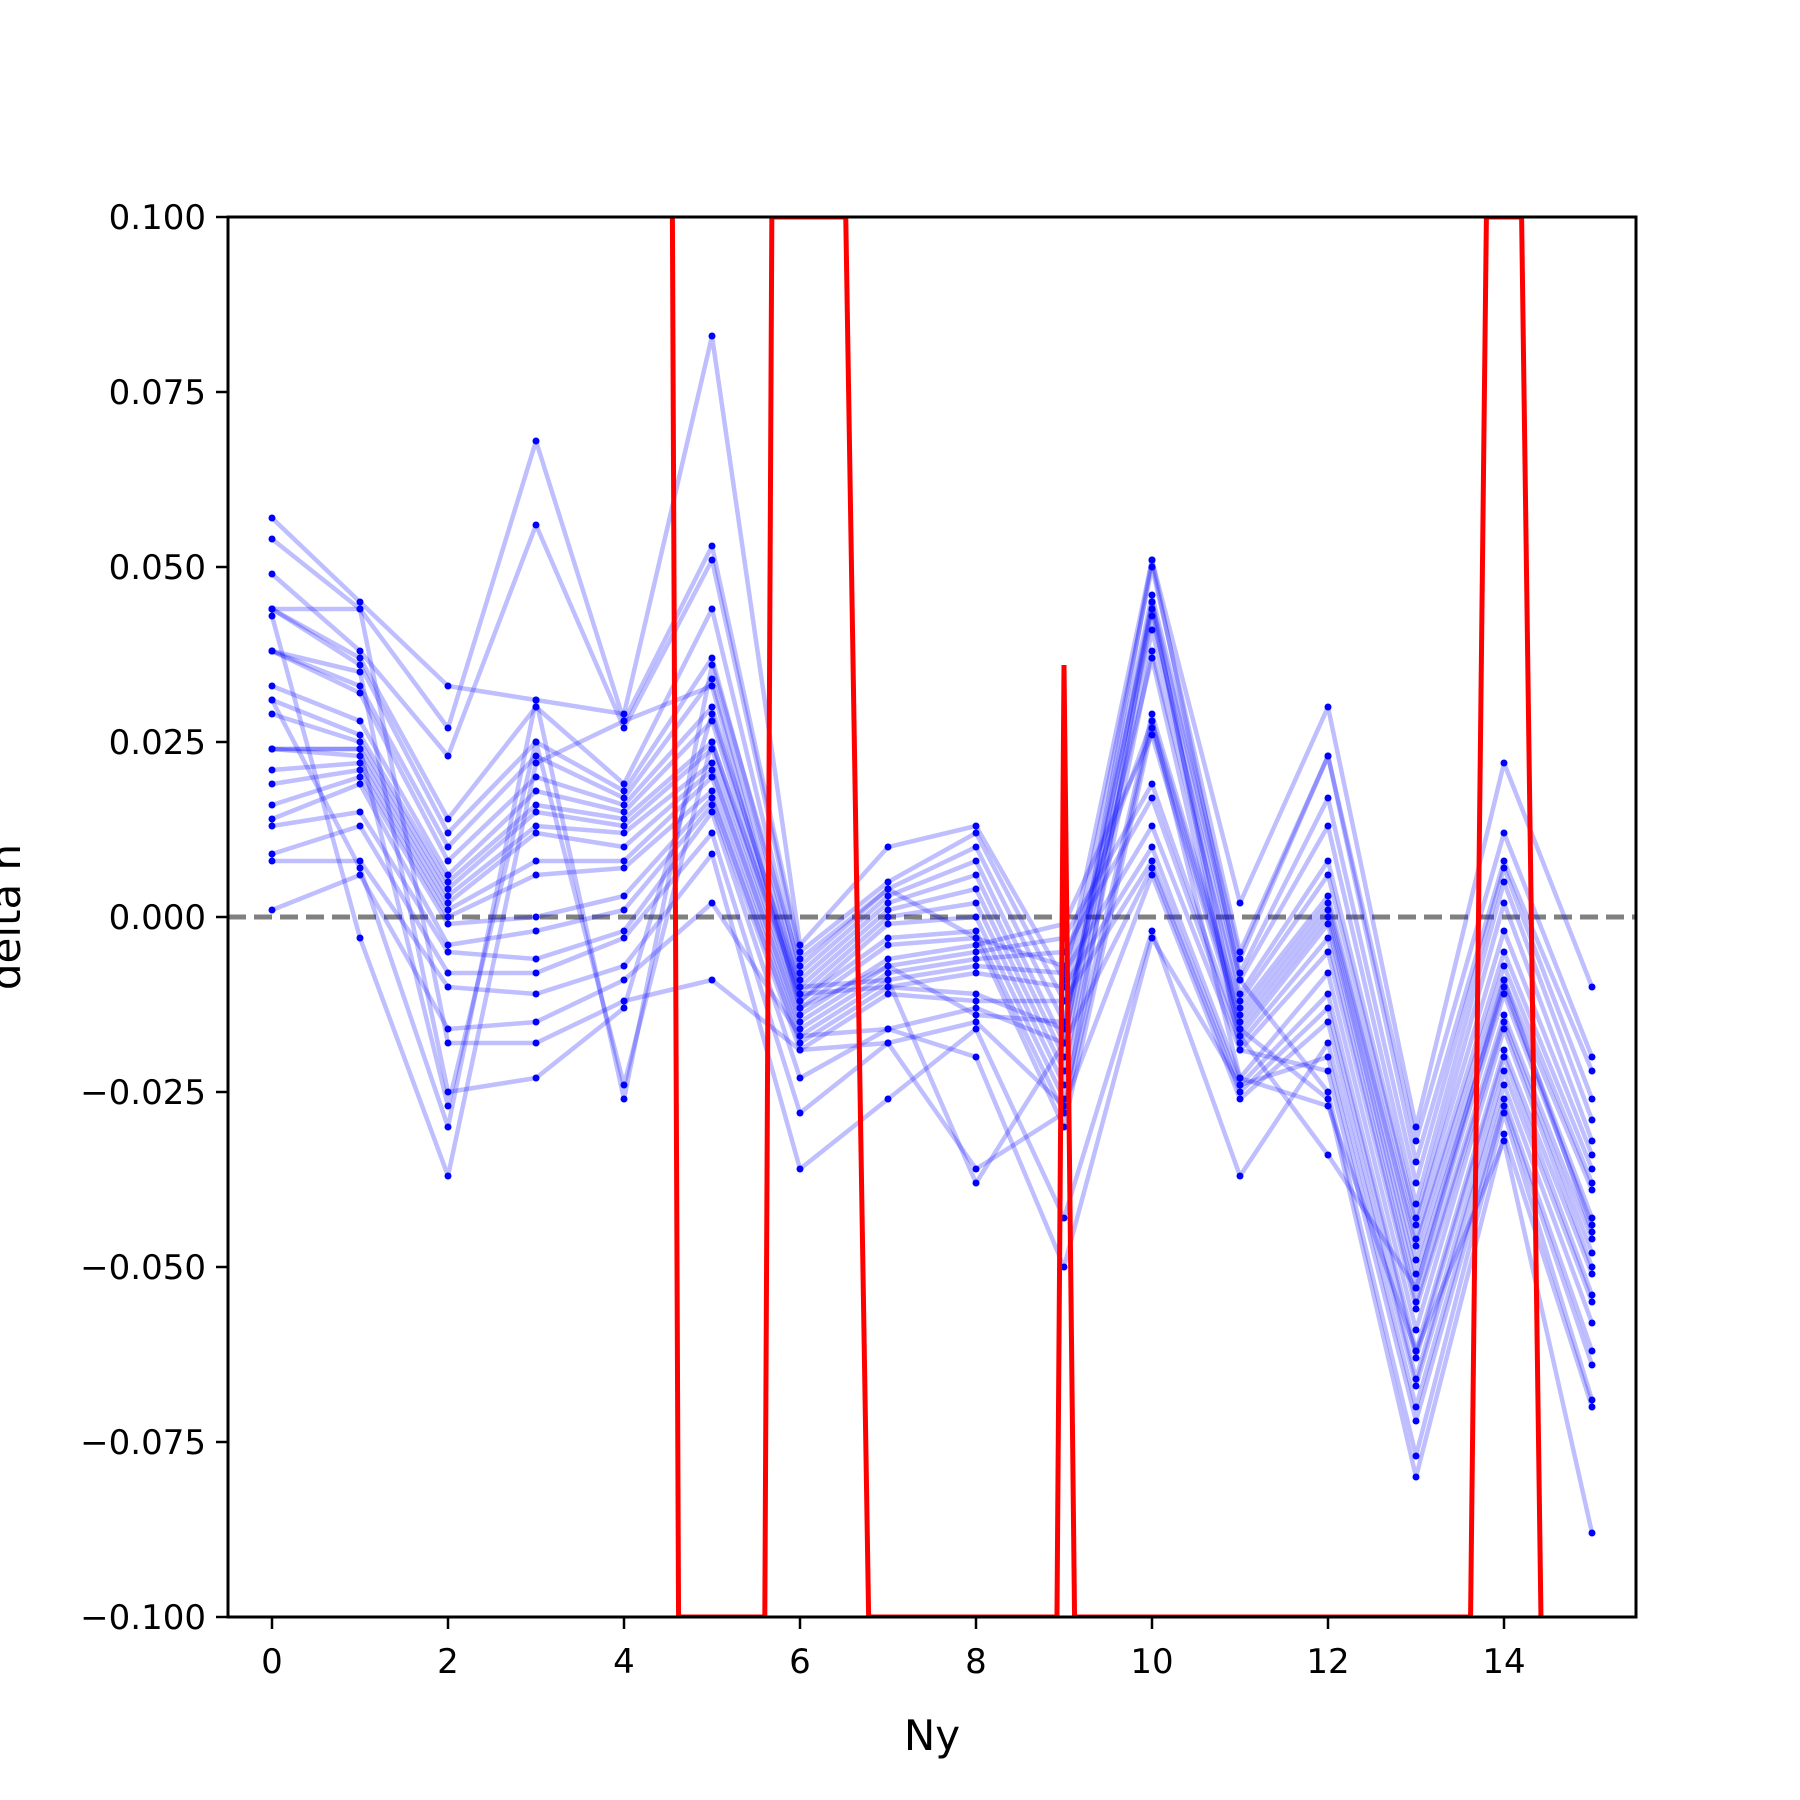 The height and width of the screenshot is (1800, 1800). What do you see at coordinates (800, 1001) in the screenshot?
I see `data-point-series-9-x6` at bounding box center [800, 1001].